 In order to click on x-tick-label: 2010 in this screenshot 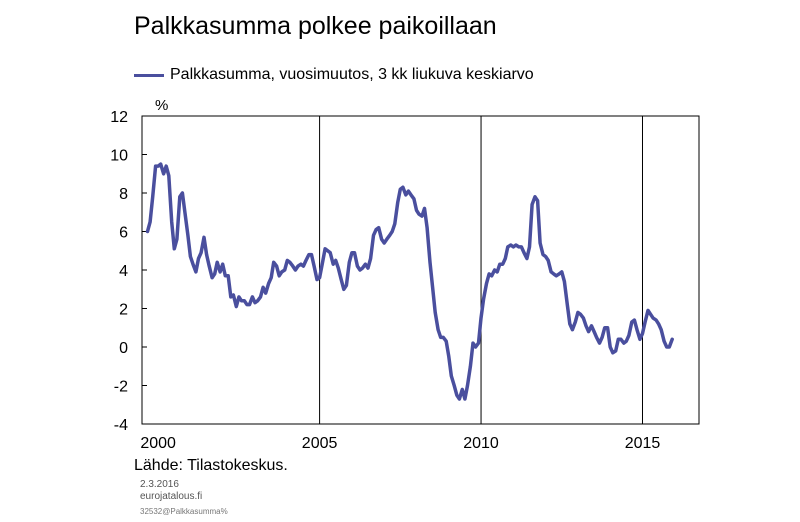, I will do `click(481, 443)`.